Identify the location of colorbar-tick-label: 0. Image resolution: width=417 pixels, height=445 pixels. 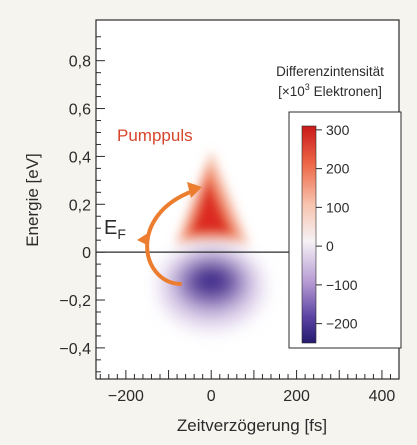
(330, 246).